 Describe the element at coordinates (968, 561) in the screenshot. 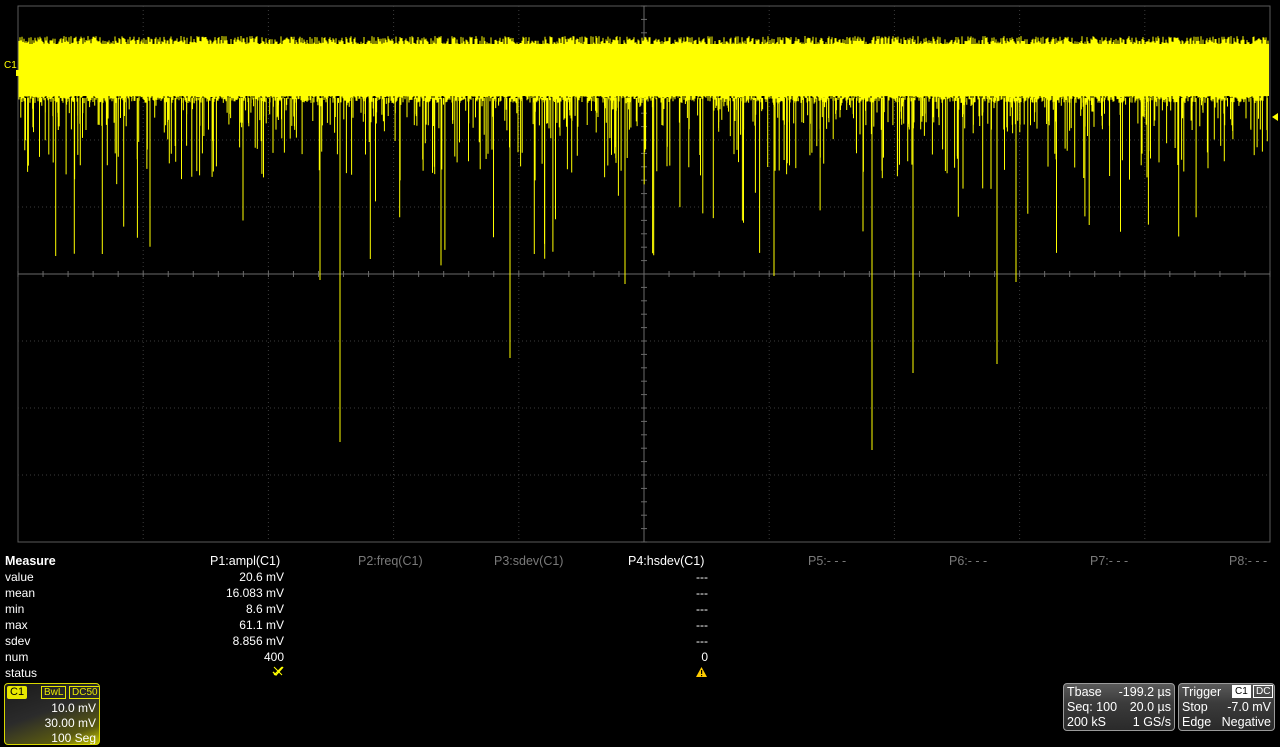

I see `param-p6-header: P6:- - -` at that location.